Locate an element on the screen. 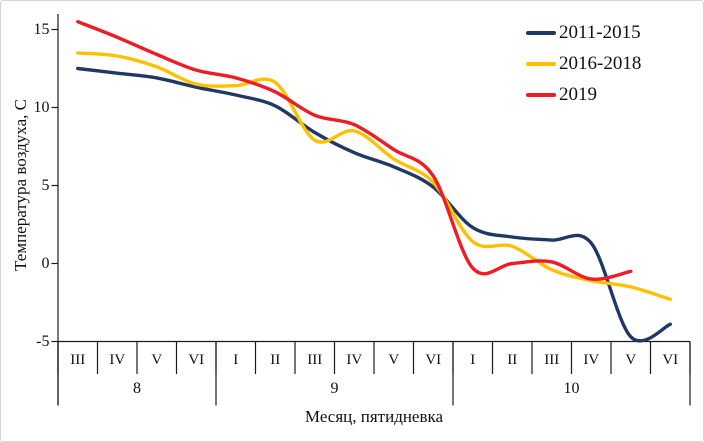 The height and width of the screenshot is (442, 704). legend: 2011-2015 2016-2018 2019 is located at coordinates (583, 63).